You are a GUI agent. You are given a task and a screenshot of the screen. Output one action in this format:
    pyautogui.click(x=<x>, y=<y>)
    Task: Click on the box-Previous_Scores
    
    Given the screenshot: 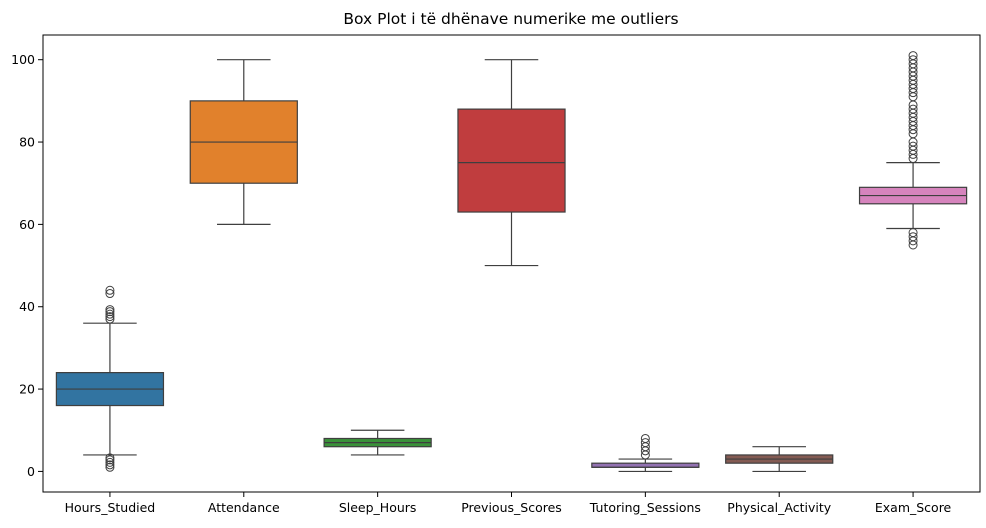 What is the action you would take?
    pyautogui.click(x=511, y=160)
    